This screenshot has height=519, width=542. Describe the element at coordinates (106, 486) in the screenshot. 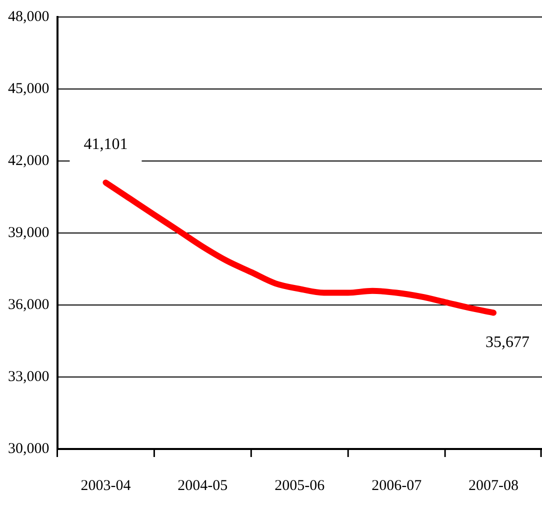

I see `x-tick-label: 2003-04` at that location.